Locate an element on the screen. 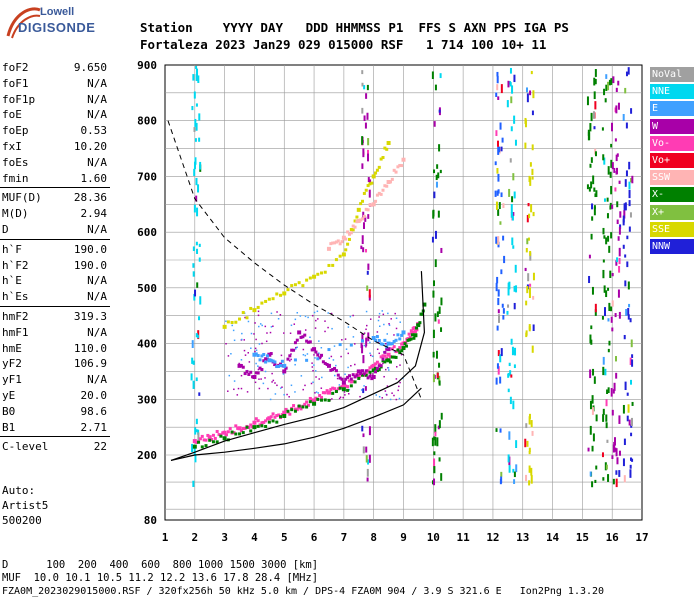 This screenshot has height=600, width=700. param-value: 10.20 is located at coordinates (90, 146).